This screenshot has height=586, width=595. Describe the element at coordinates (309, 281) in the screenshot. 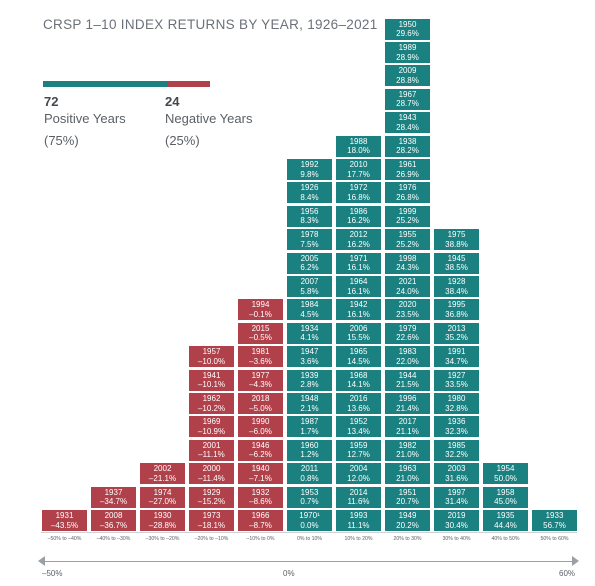

I see `cell-year: 2007` at that location.